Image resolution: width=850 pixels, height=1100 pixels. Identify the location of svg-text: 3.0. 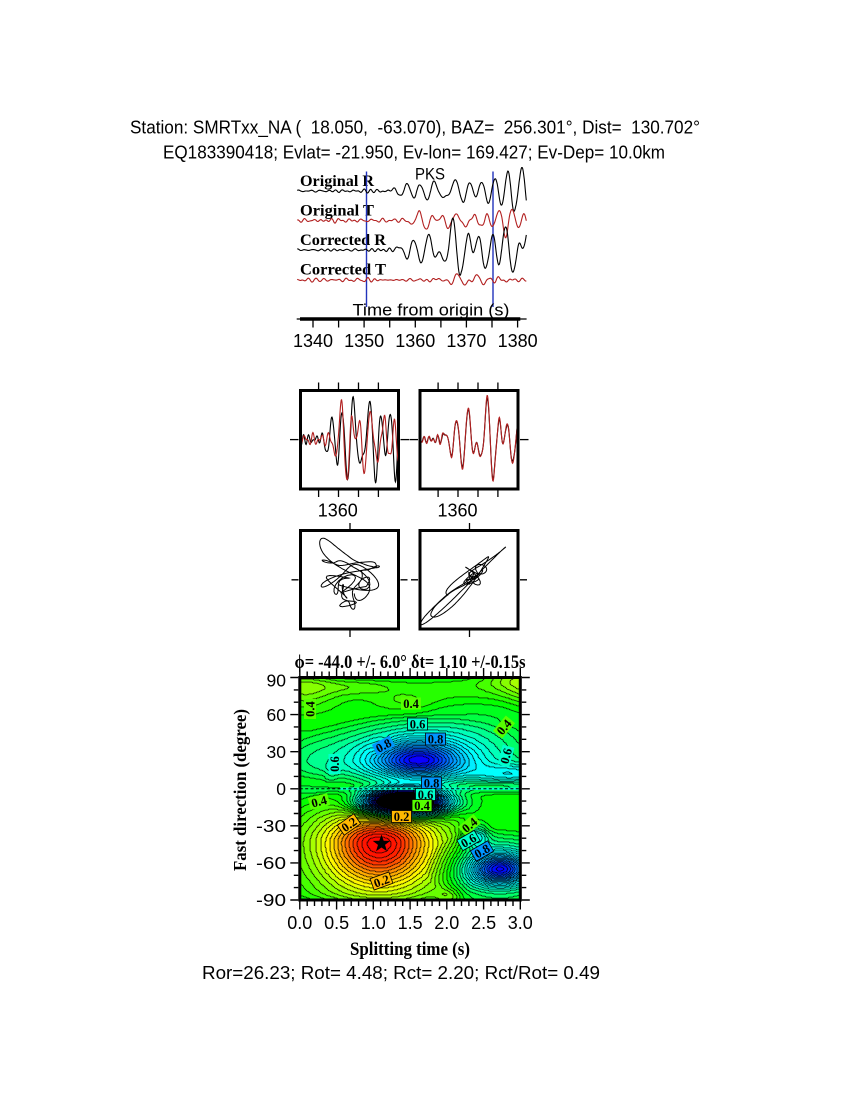
(520, 923).